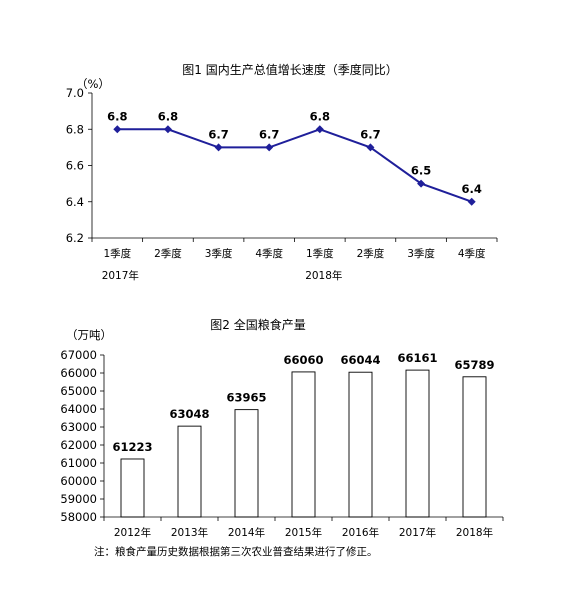 This screenshot has height=596, width=580. Describe the element at coordinates (474, 532) in the screenshot. I see `chart2-x-tick-label: 2018年` at that location.